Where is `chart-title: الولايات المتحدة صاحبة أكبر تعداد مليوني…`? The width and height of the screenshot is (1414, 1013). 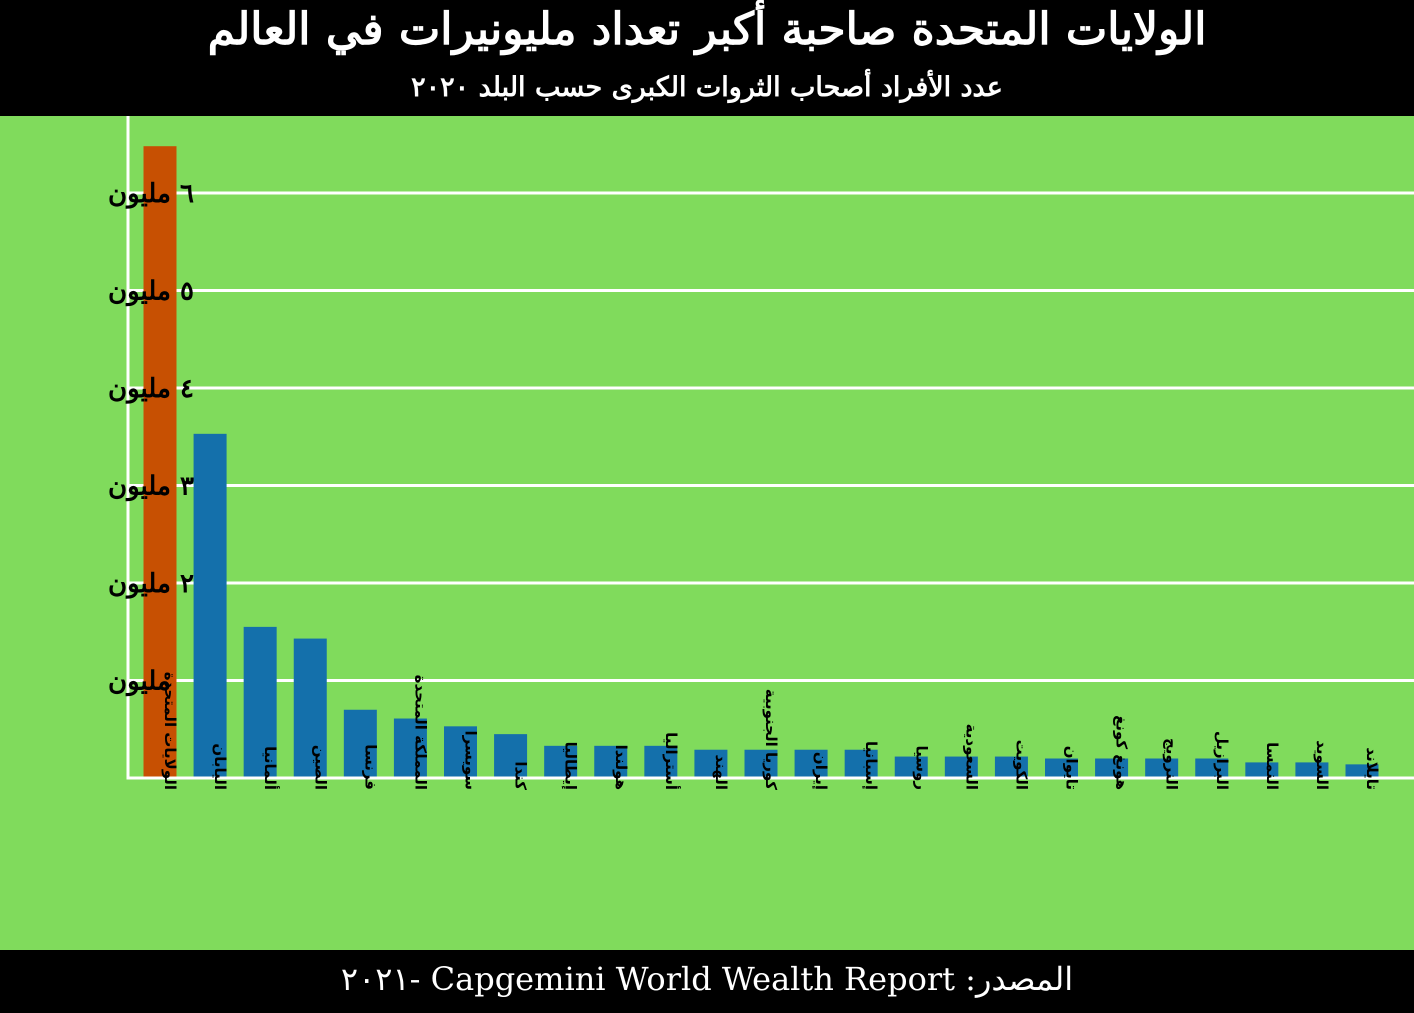 chart-title: الولايات المتحدة صاحبة أكبر تعداد مليوني… is located at coordinates (707, 29).